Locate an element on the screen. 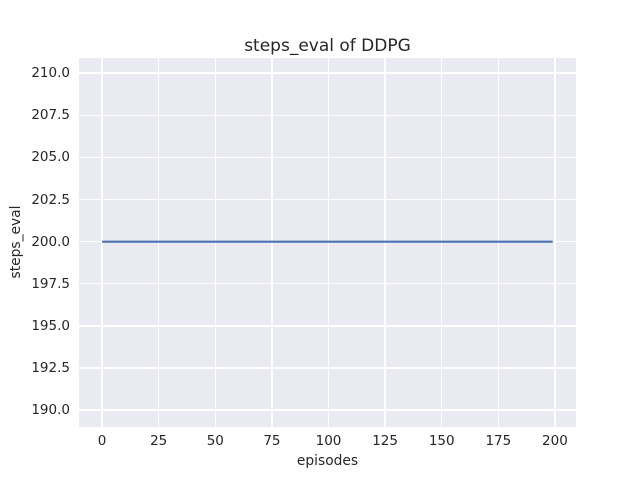  x-tick-label: 100 is located at coordinates (328, 441).